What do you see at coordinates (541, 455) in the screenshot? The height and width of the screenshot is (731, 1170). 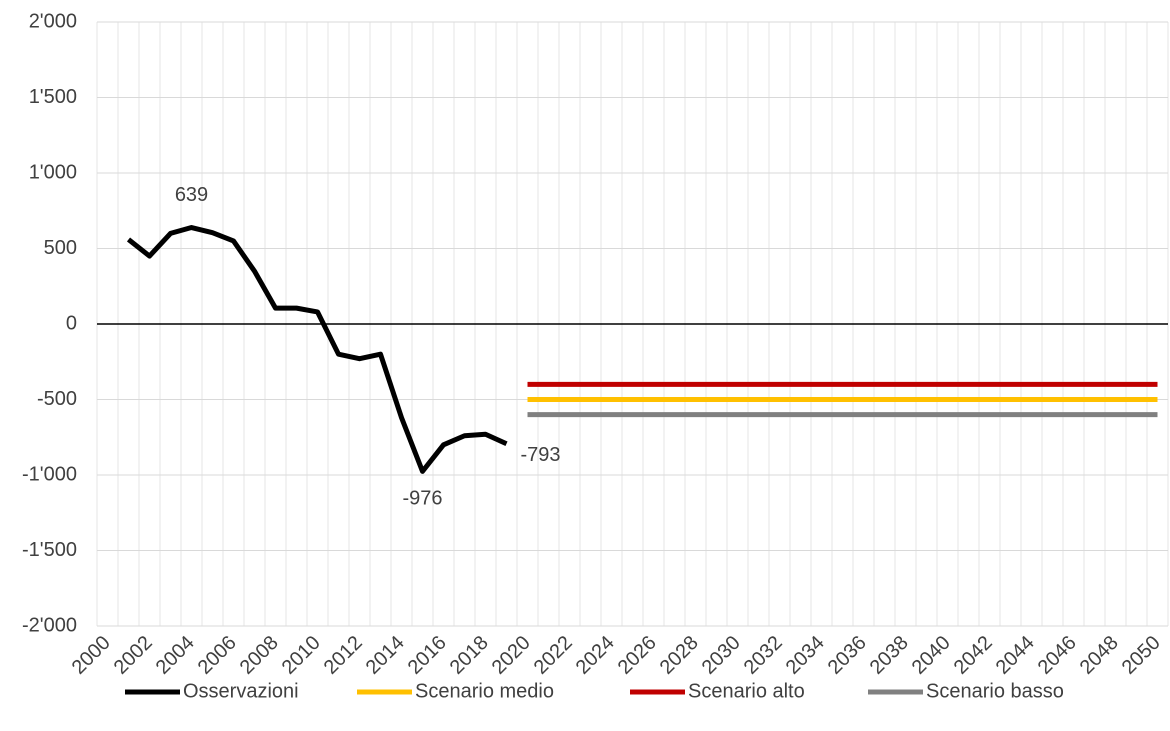 I see `data-label: -793` at bounding box center [541, 455].